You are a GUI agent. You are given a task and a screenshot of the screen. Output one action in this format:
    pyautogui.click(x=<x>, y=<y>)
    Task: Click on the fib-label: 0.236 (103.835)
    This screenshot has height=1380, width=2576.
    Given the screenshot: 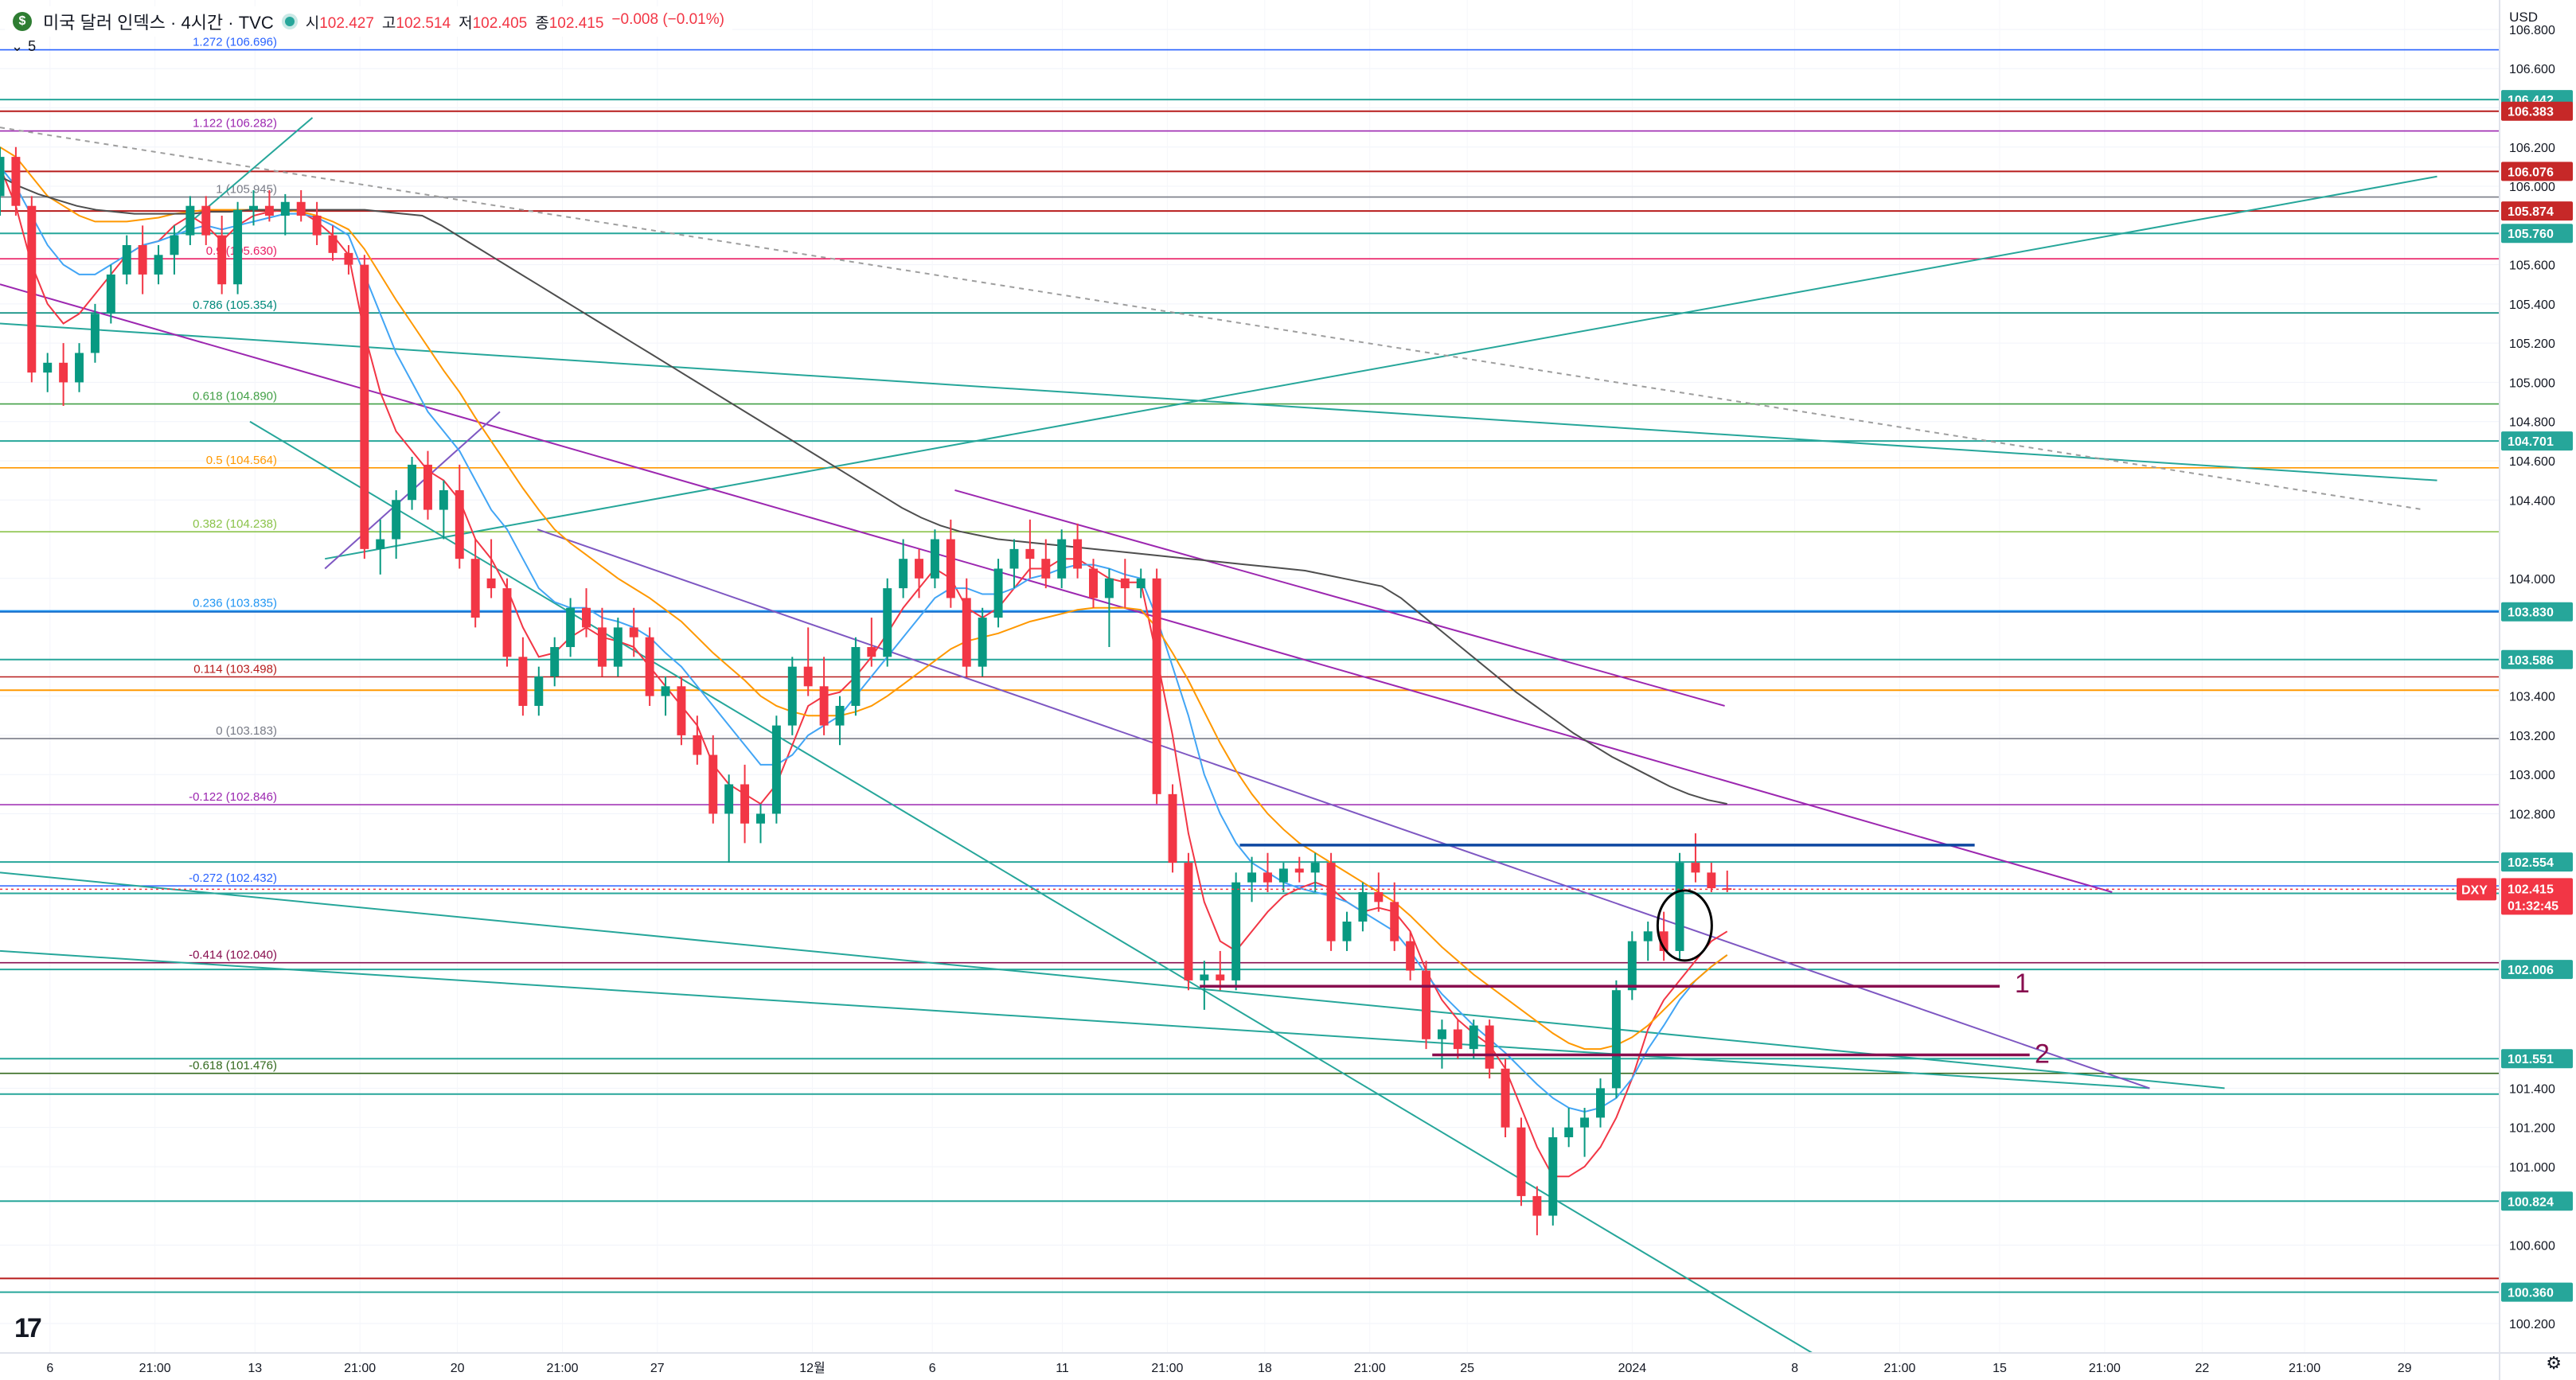 What is the action you would take?
    pyautogui.click(x=235, y=603)
    